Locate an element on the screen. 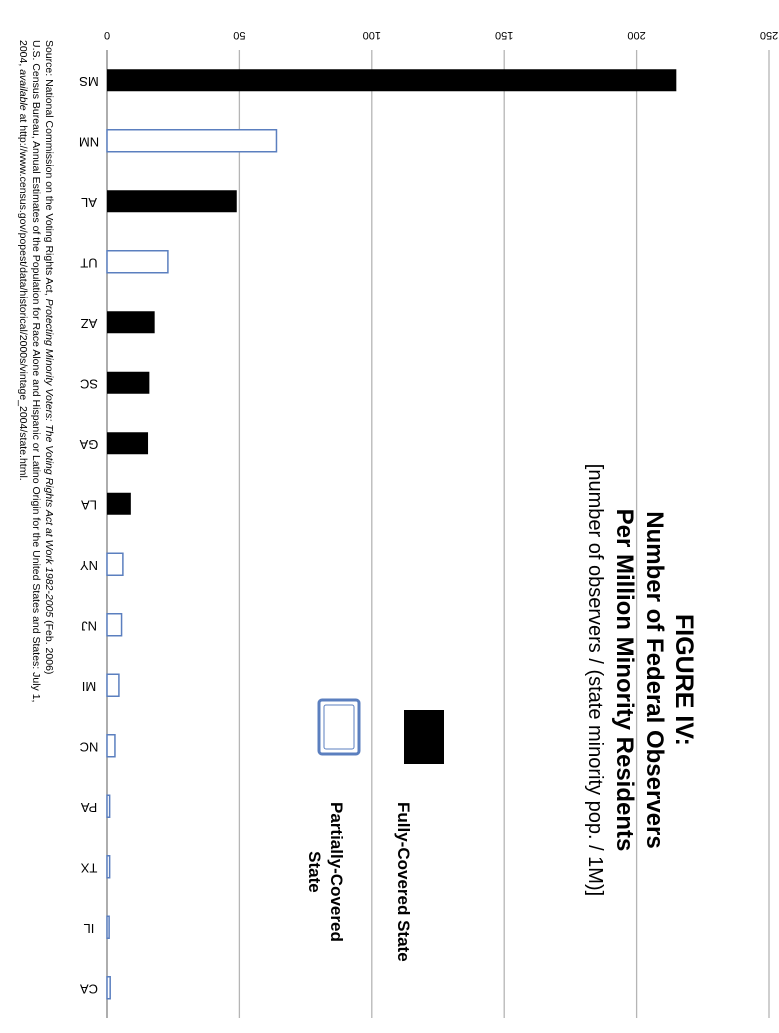 Image resolution: width=779 pixels, height=1033 pixels. bar-UT is located at coordinates (137, 262).